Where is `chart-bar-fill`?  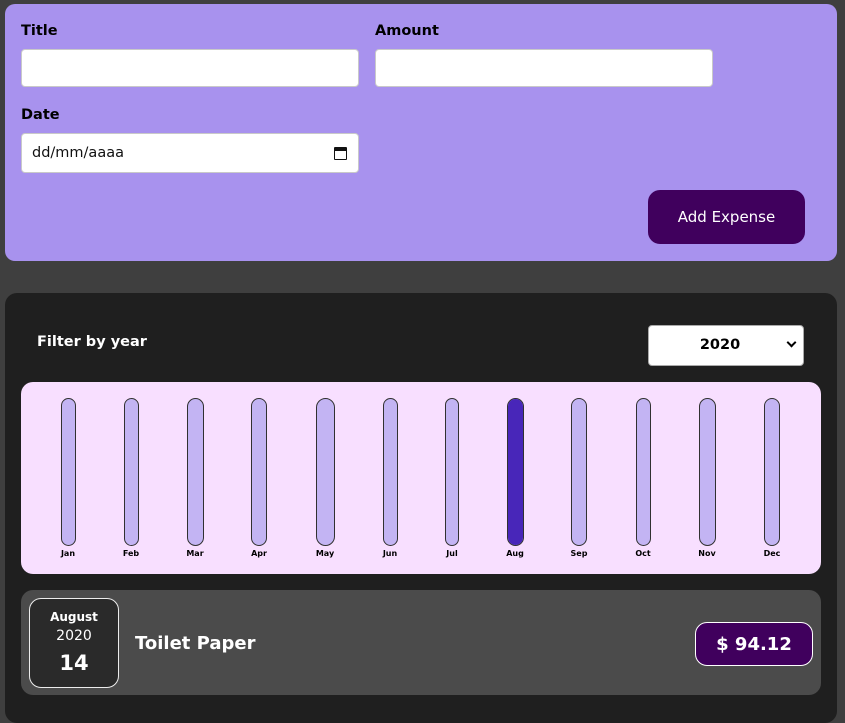 chart-bar-fill is located at coordinates (515, 472).